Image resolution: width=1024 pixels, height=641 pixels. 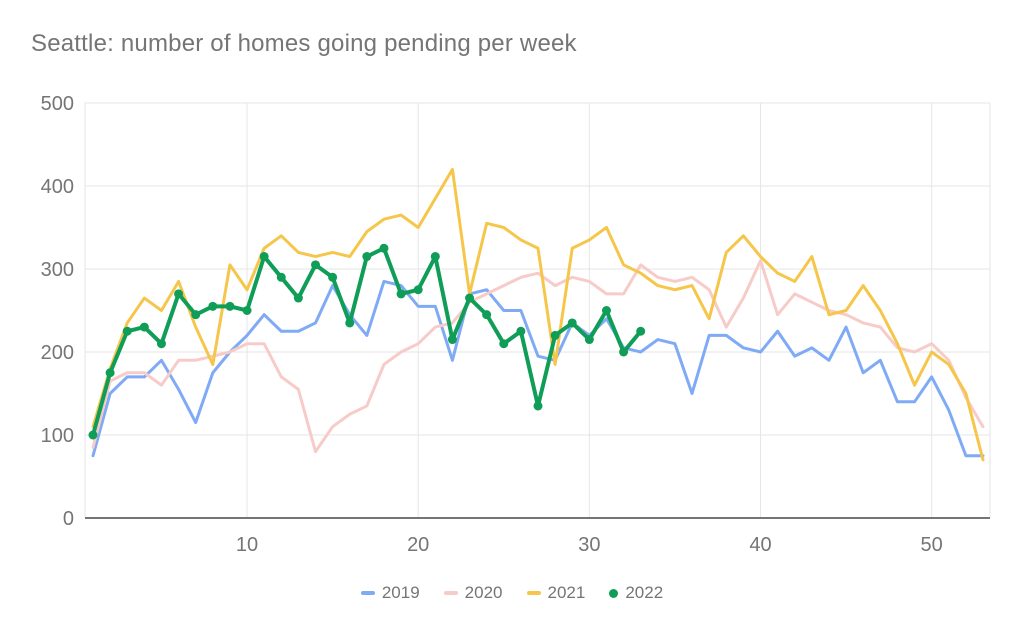 I want to click on x-tick-label-50: 50, so click(x=932, y=545).